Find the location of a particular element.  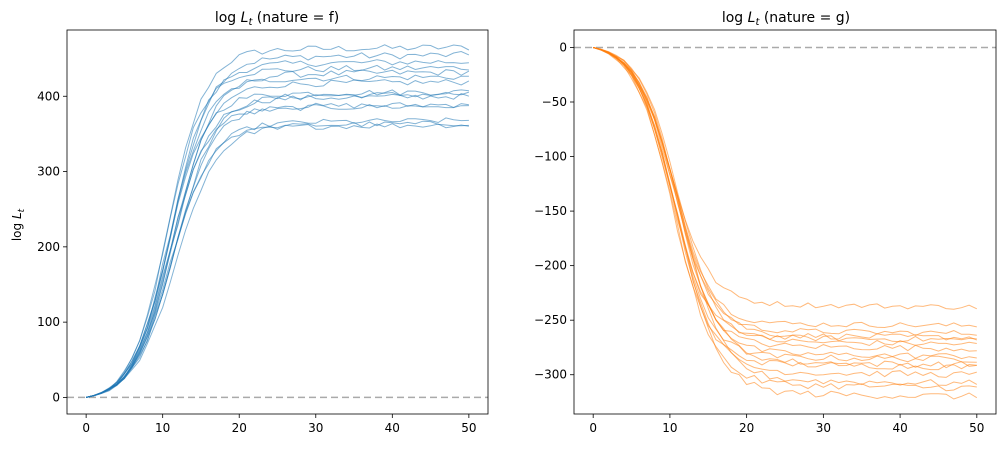

right-panel-title: log Lt (nature = g) is located at coordinates (786, 19).